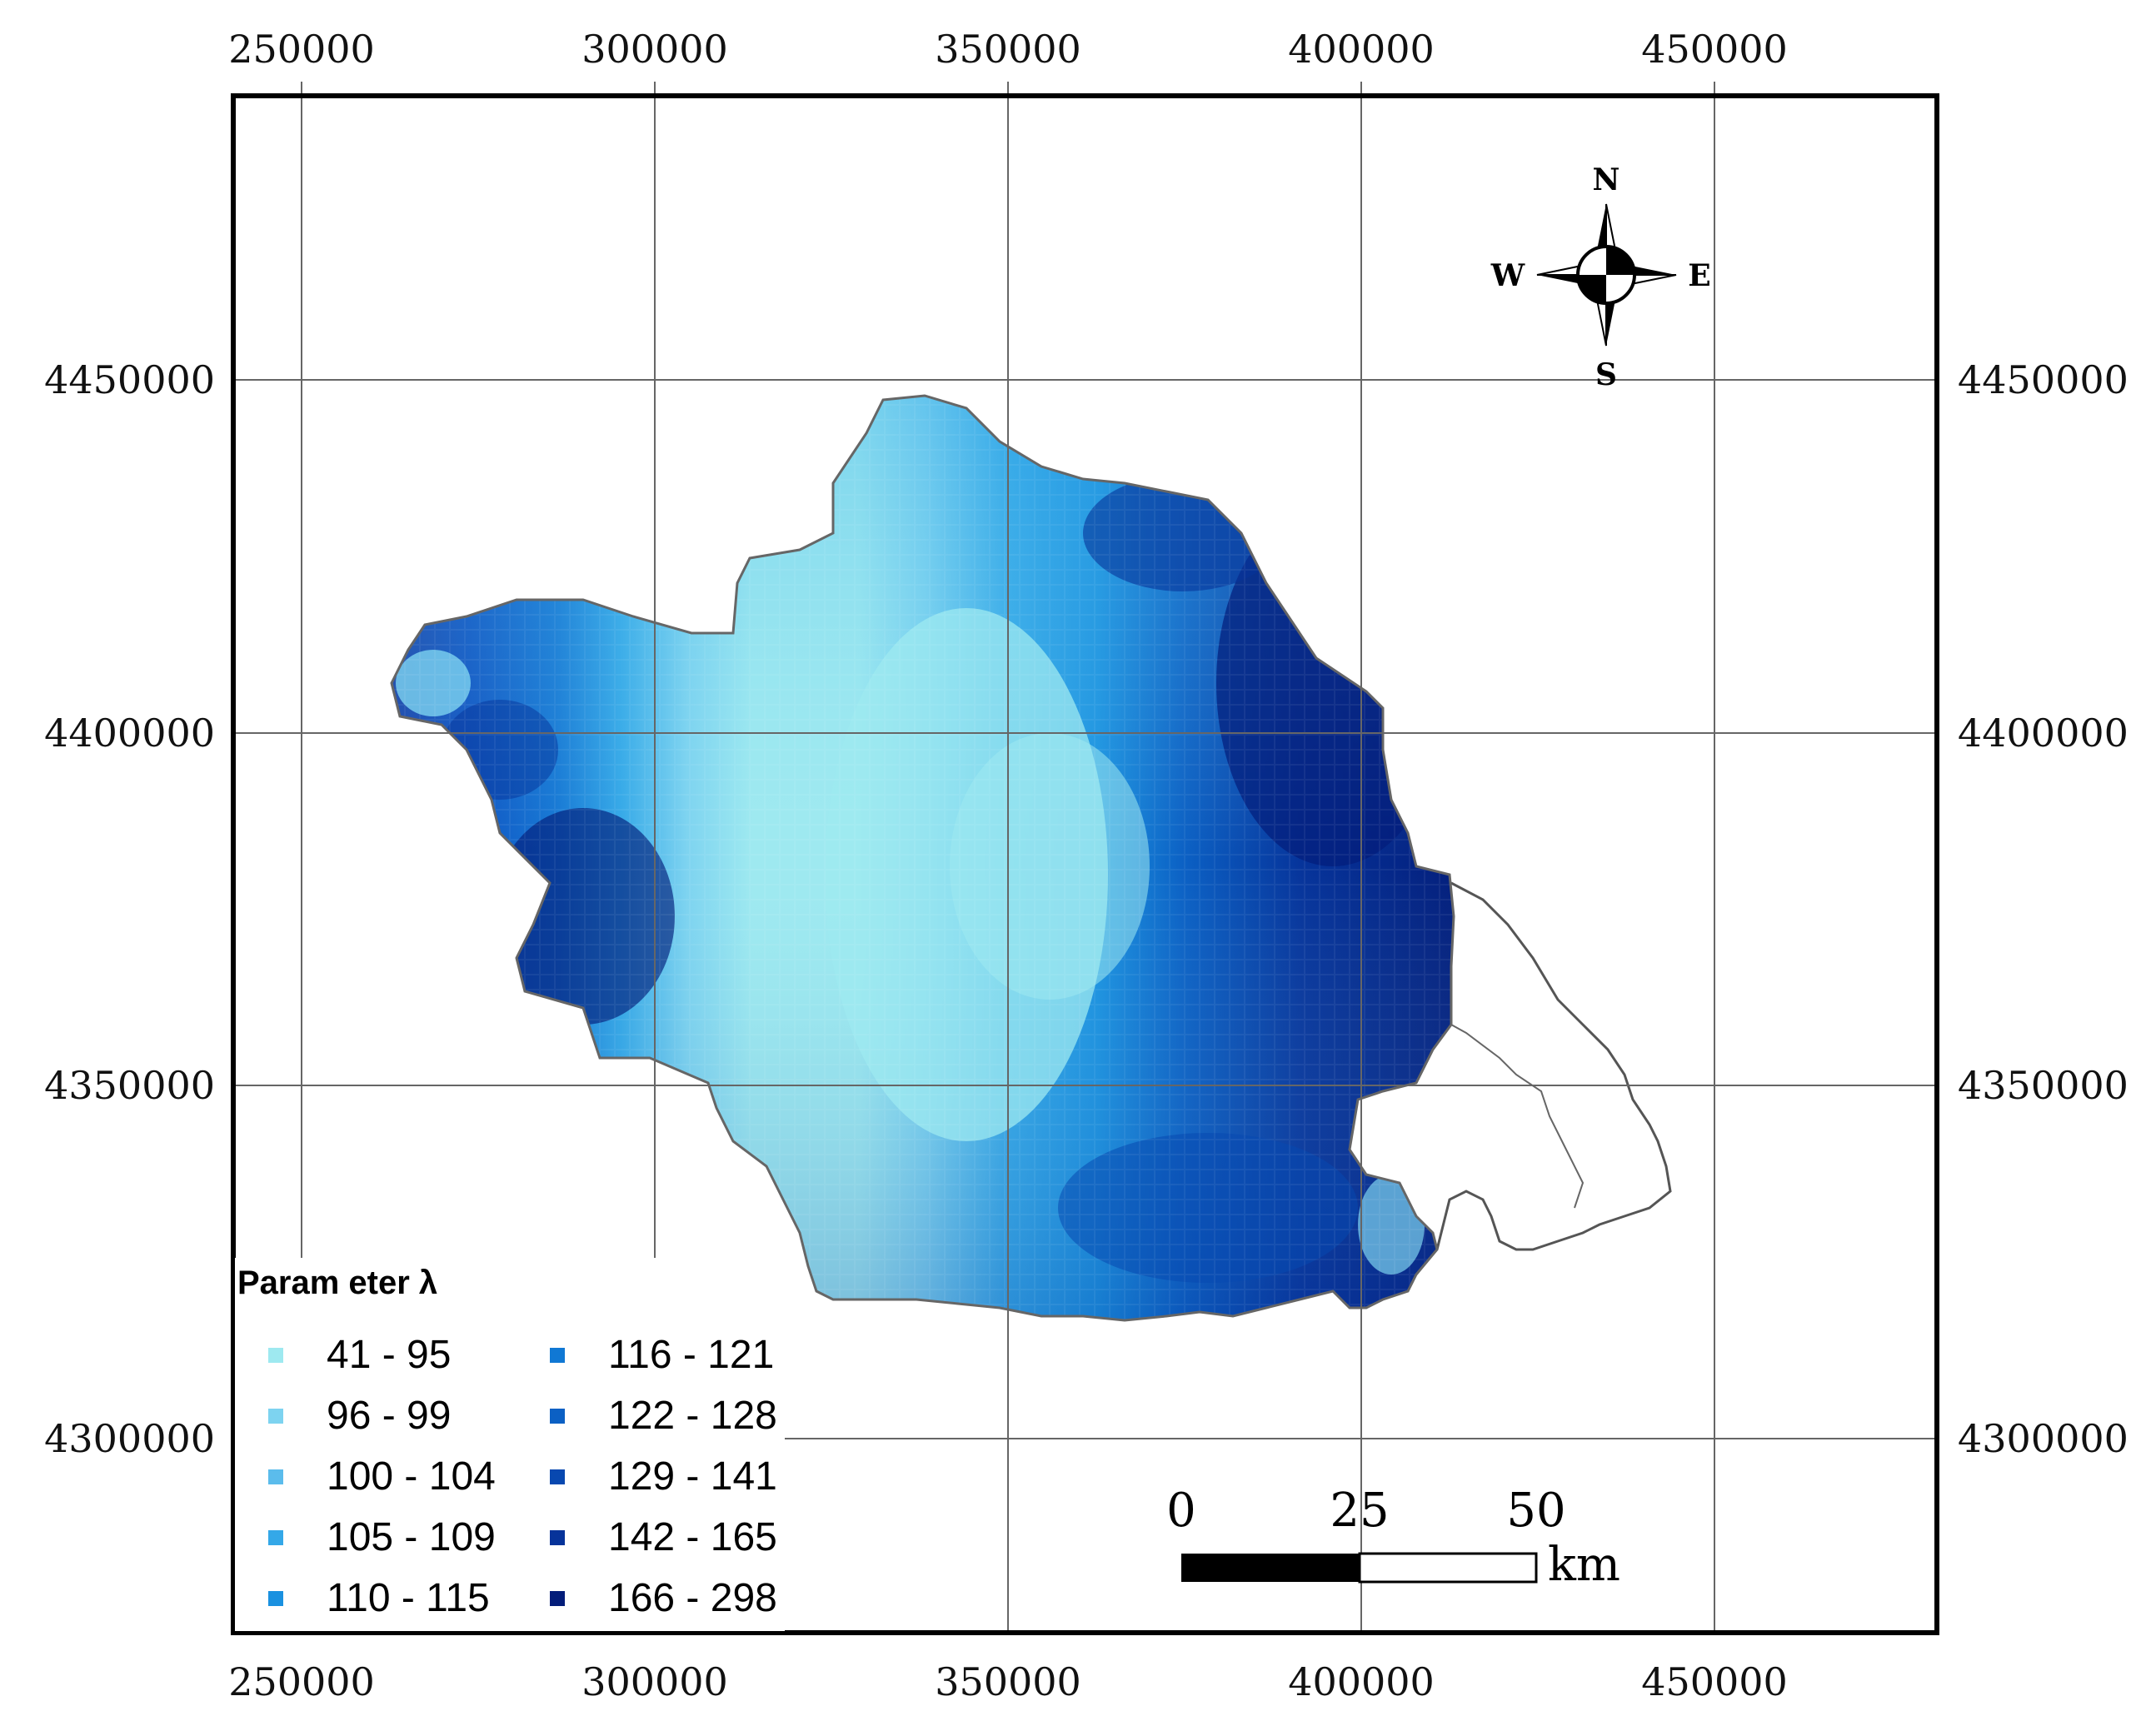 This screenshot has width=2141, height=1736. Describe the element at coordinates (691, 1355) in the screenshot. I see `legend-label: 116 - 121` at that location.